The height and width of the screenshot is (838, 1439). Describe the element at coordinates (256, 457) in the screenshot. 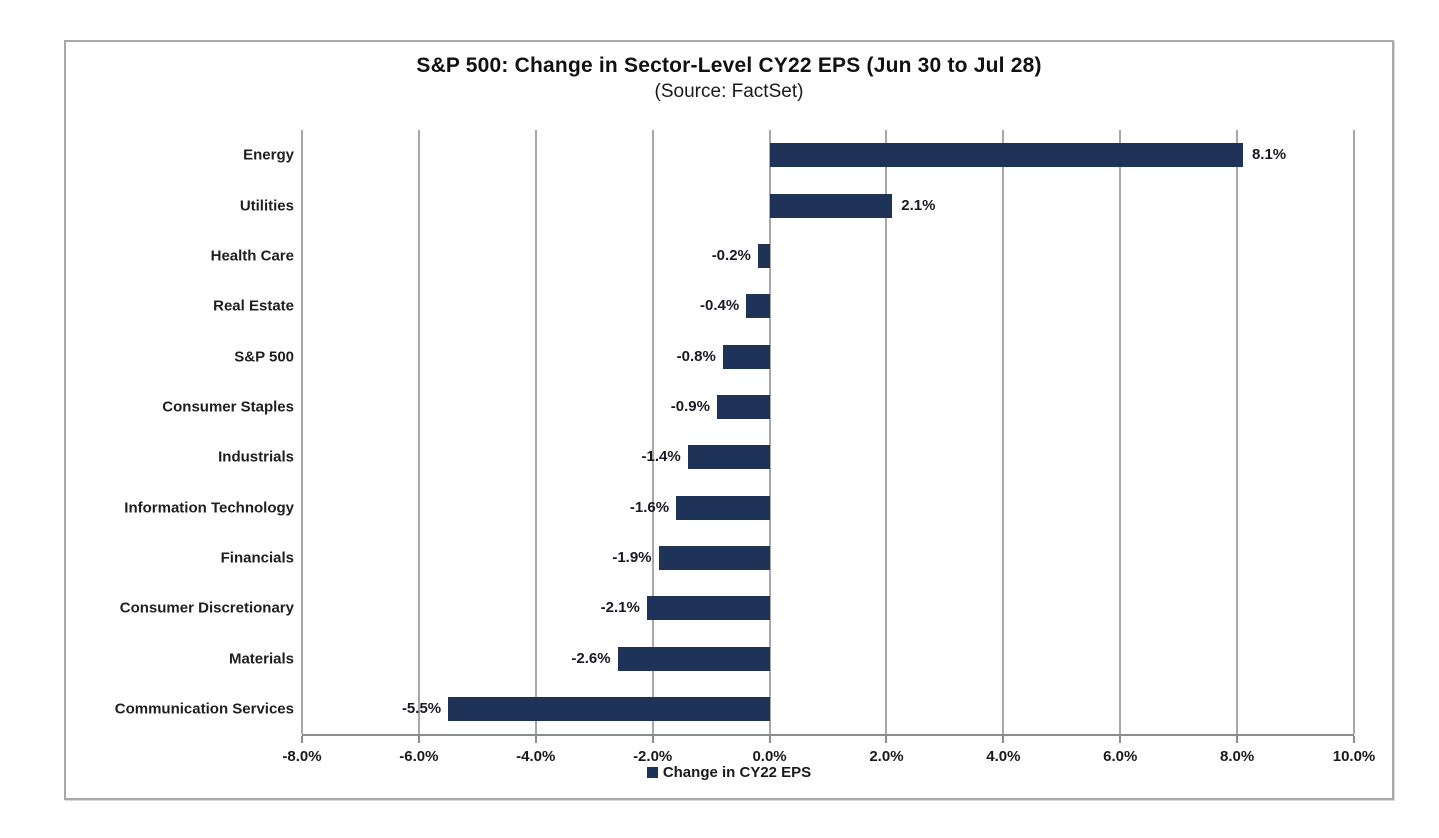

I see `category-label: Industrials` at that location.